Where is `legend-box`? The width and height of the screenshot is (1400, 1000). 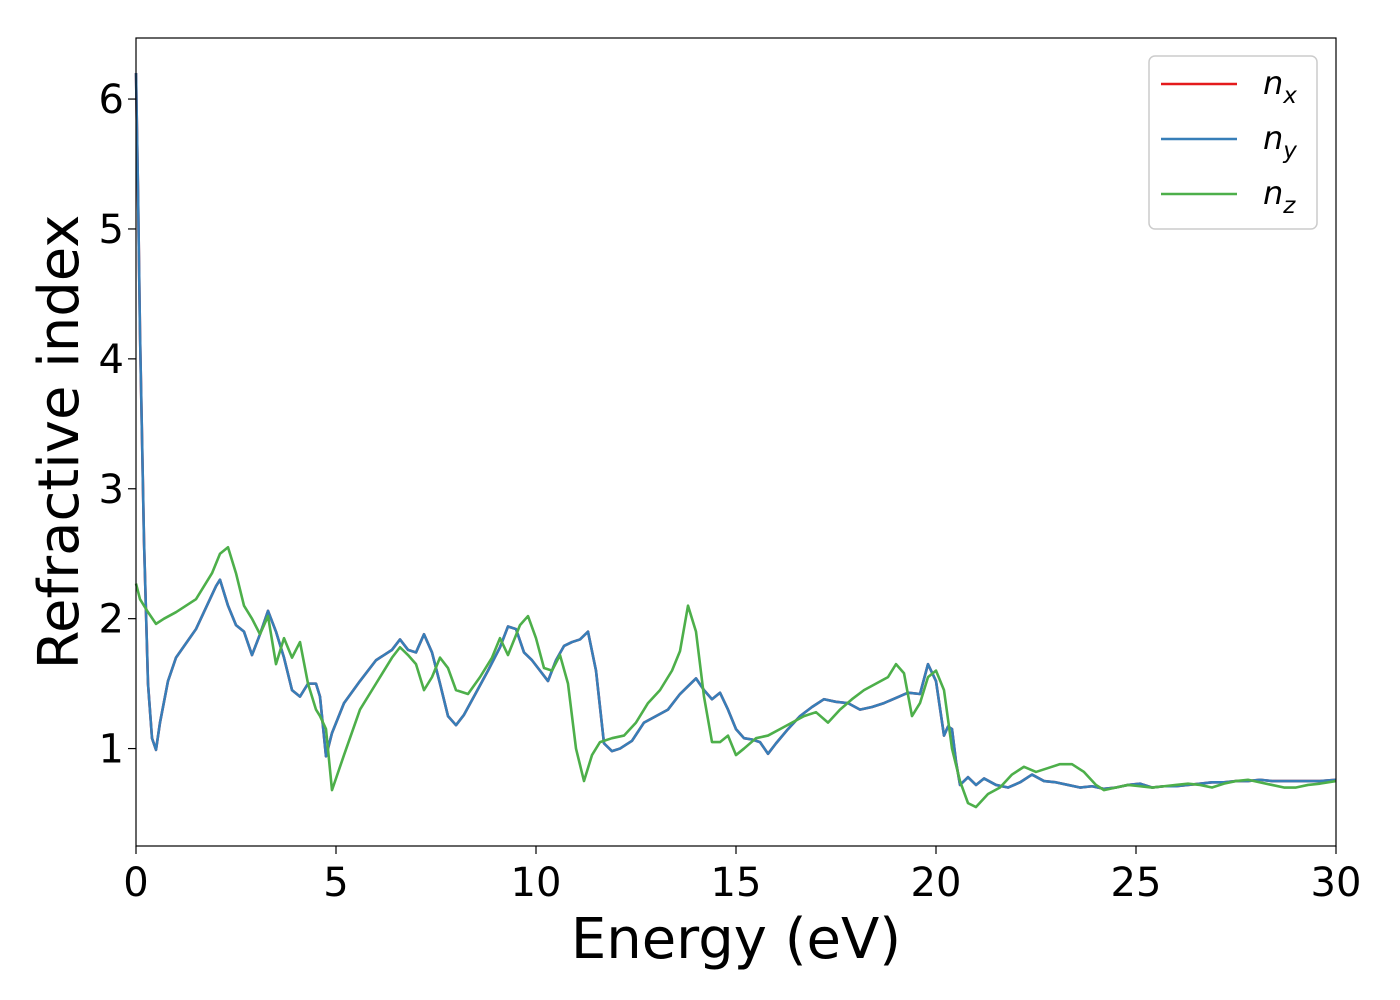 legend-box is located at coordinates (1233, 142).